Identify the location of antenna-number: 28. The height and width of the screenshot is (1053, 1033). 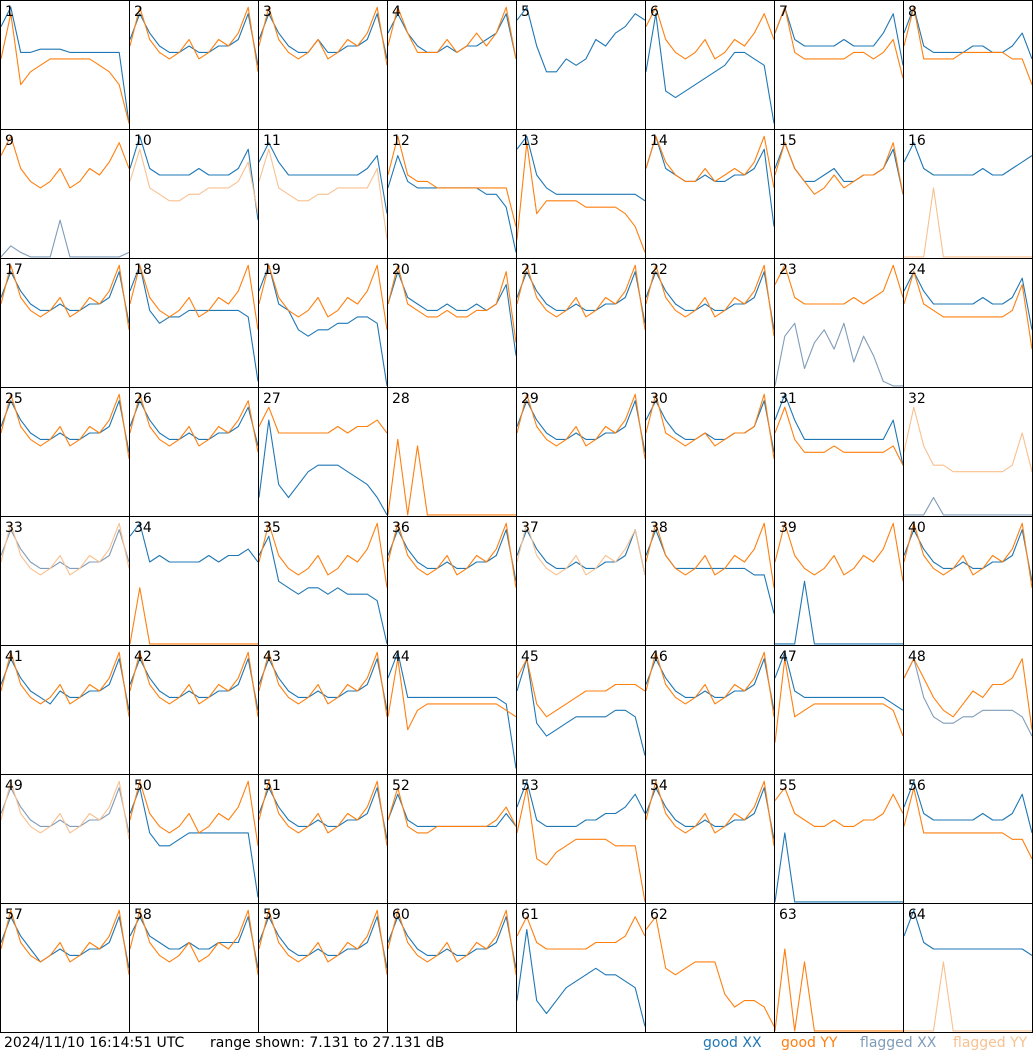
(401, 399).